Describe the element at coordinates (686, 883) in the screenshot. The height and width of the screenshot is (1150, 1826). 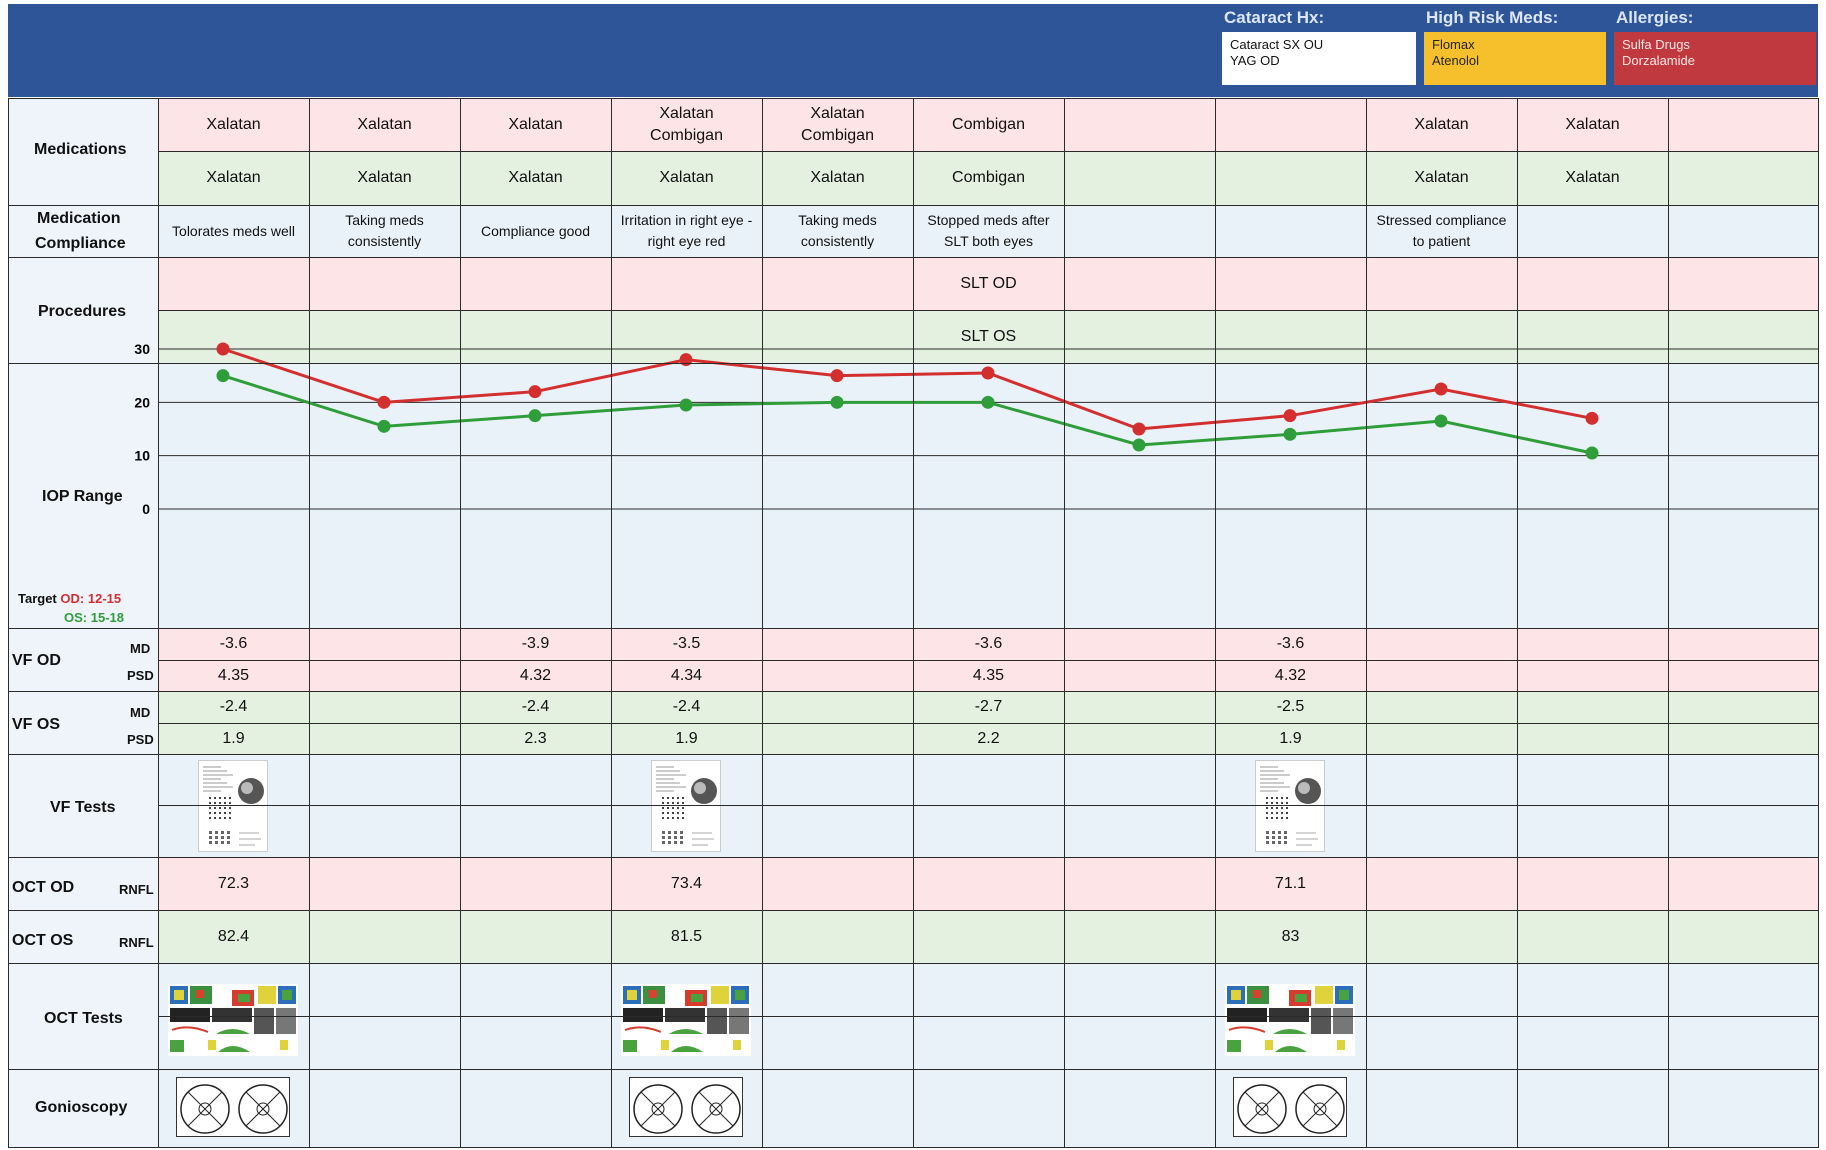
I see `oct-od-rnfl-cell: 73.4` at that location.